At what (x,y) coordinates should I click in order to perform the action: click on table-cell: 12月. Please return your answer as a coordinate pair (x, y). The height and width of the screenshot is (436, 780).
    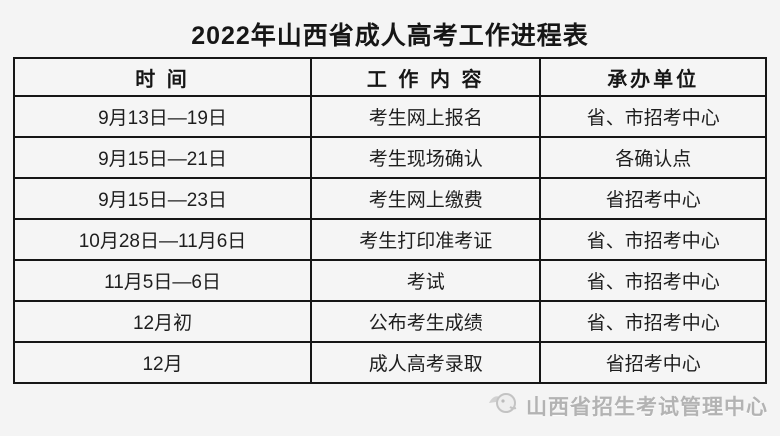
    Looking at the image, I should click on (162, 362).